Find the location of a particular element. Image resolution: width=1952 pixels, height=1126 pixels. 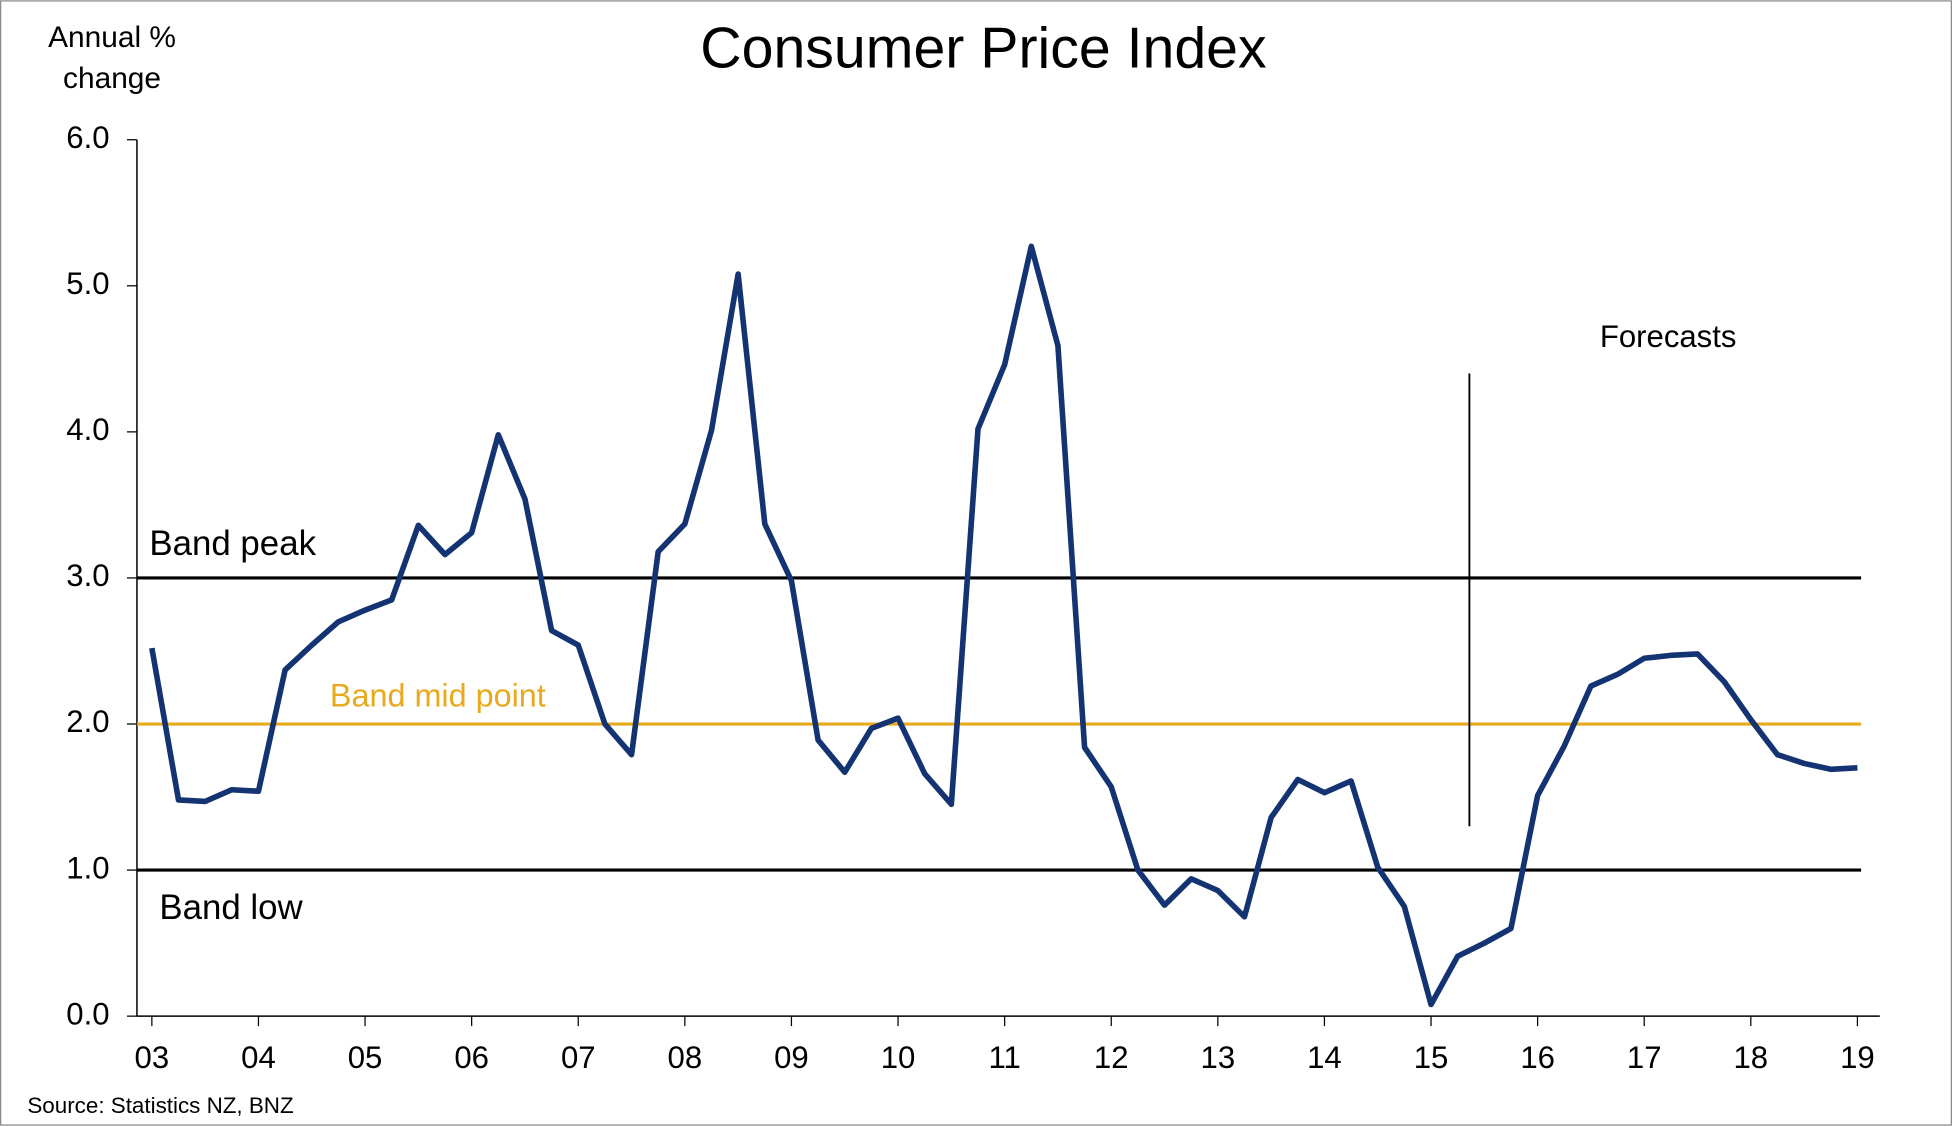

x-tick-label: 07 is located at coordinates (578, 1057).